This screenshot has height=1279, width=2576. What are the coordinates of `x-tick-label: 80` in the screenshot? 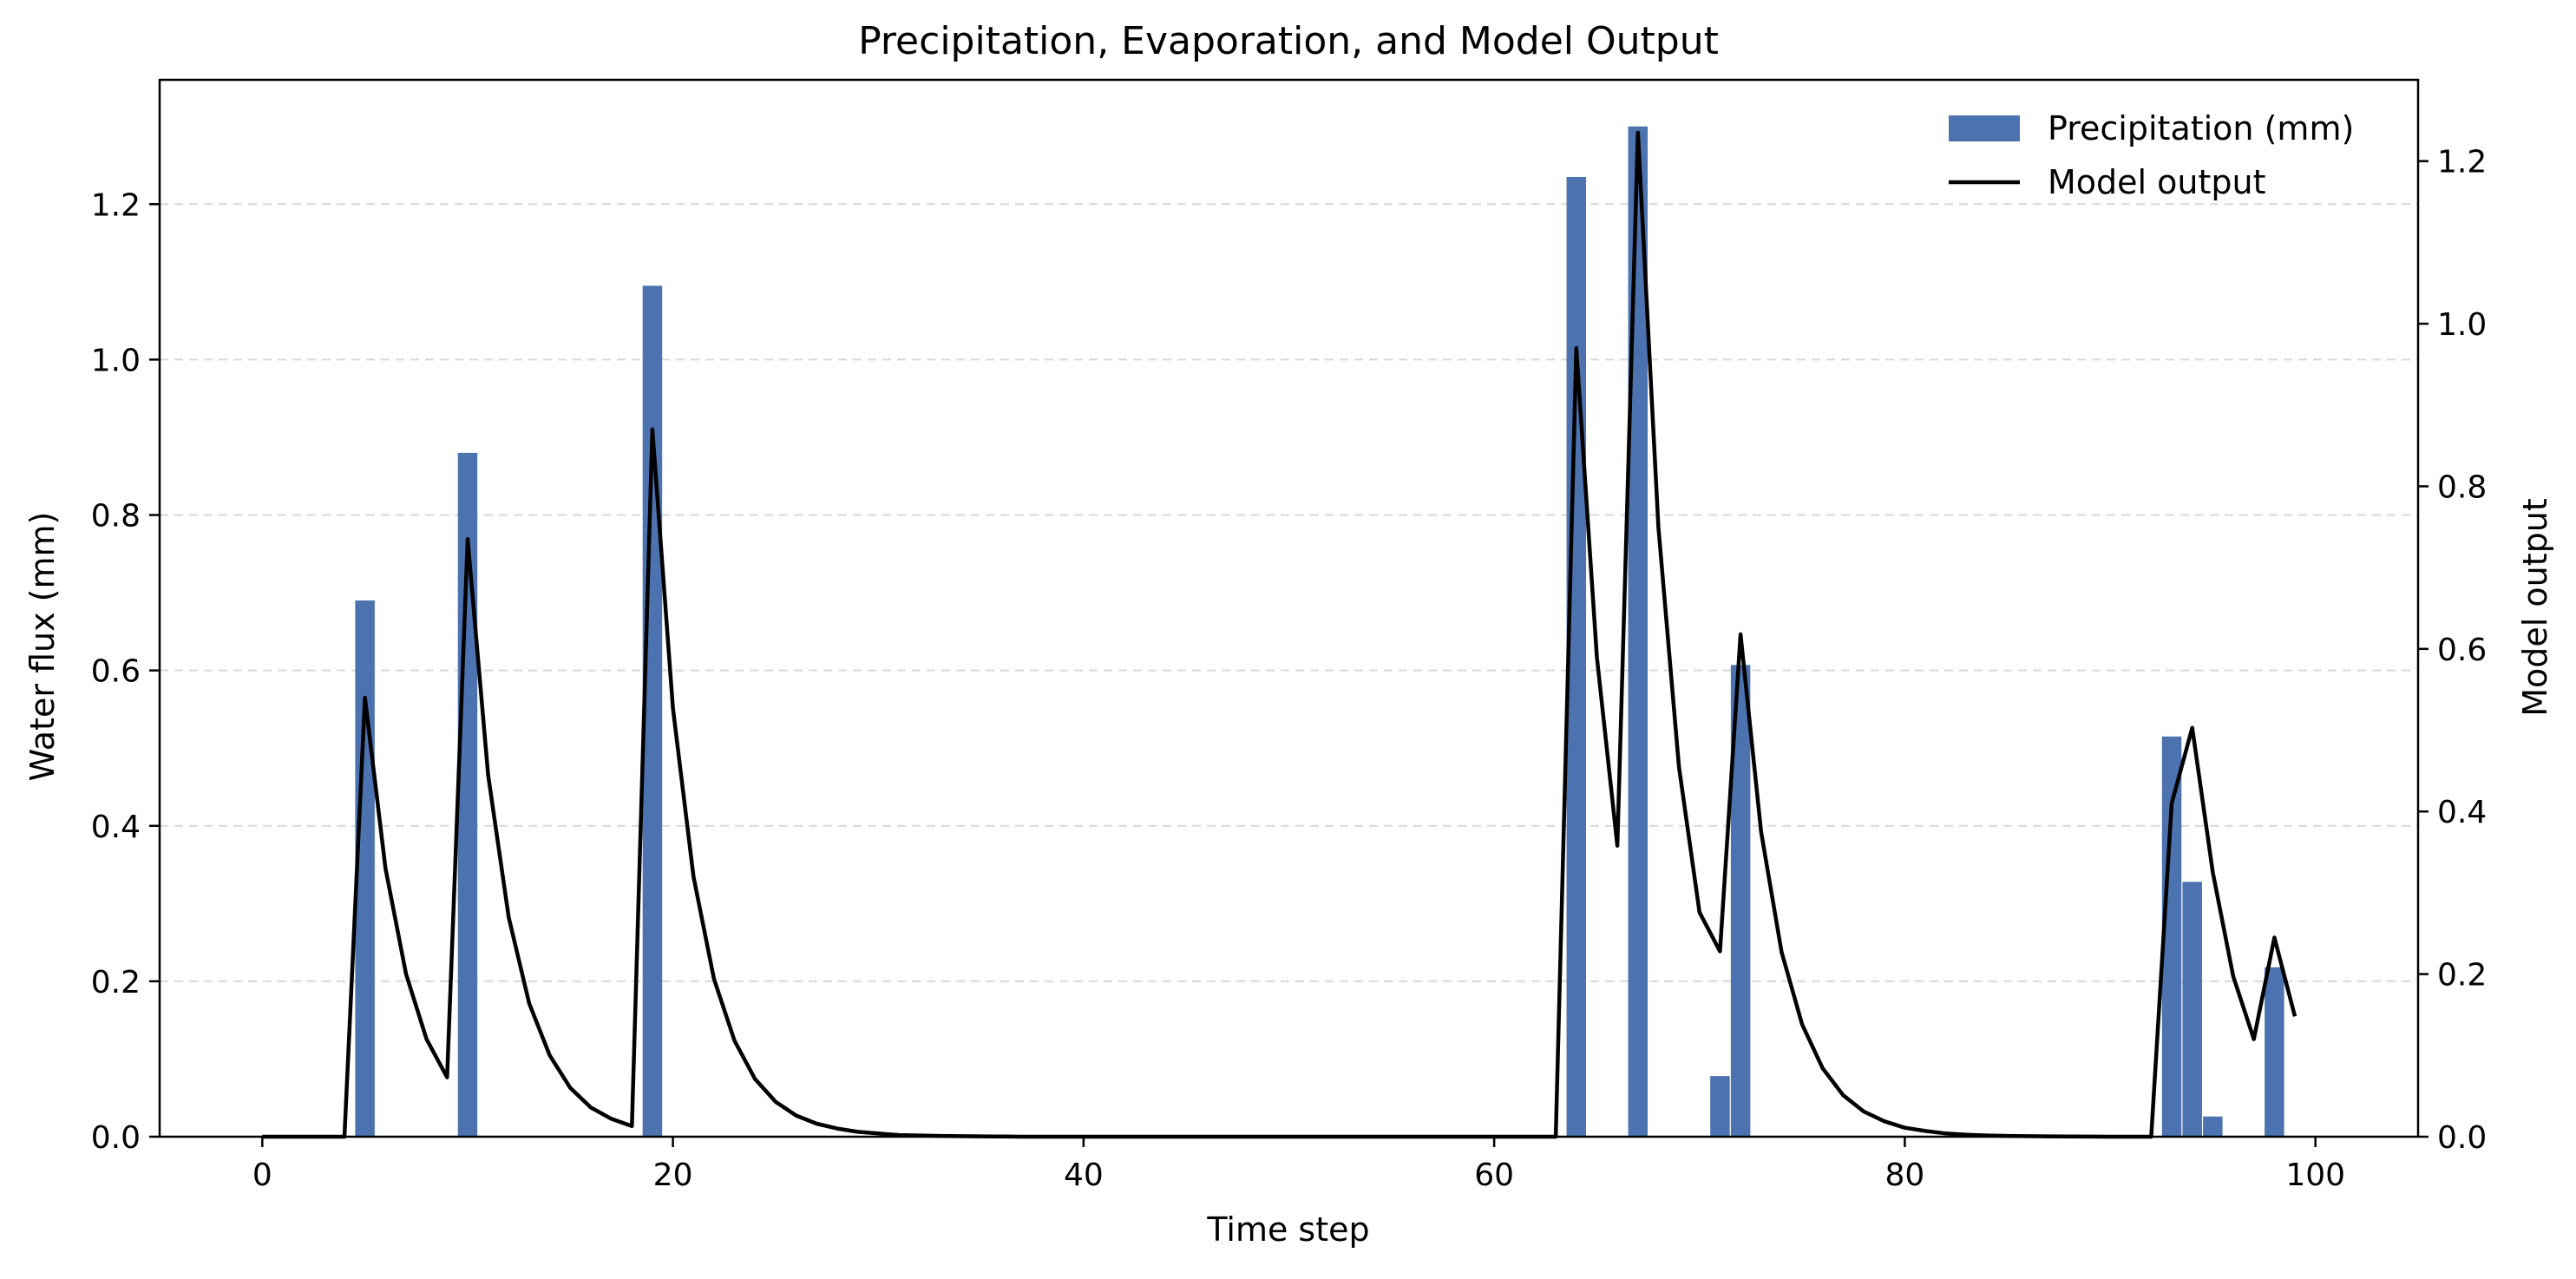 It's located at (1905, 1175).